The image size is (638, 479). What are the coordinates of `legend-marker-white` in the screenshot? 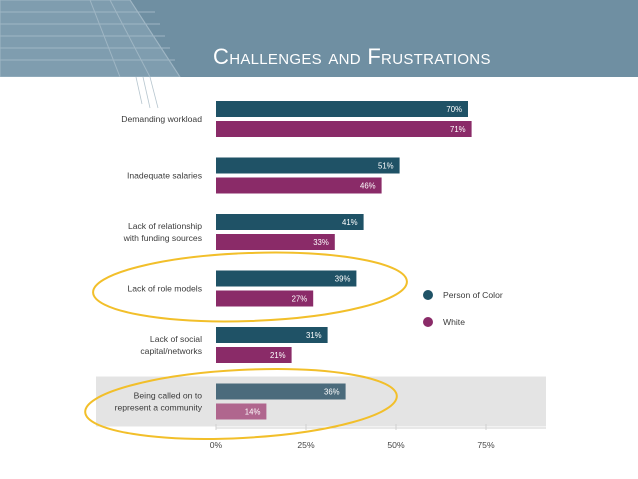 It's located at (428, 322).